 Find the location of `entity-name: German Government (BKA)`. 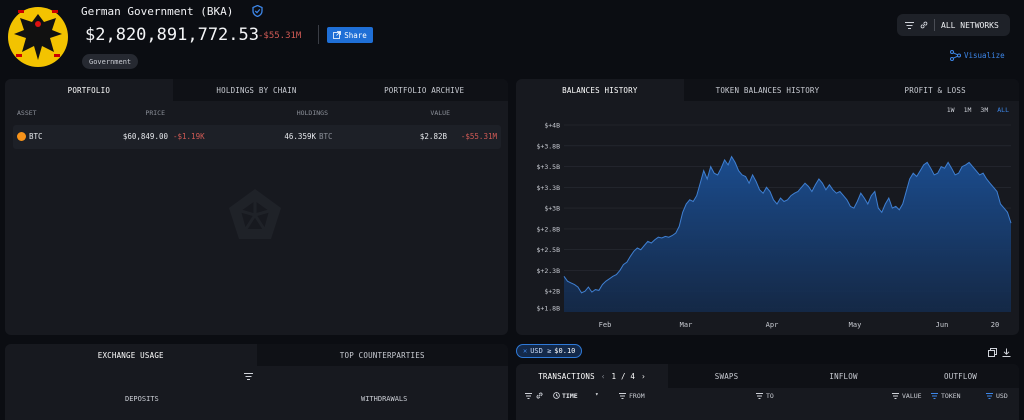

entity-name: German Government (BKA) is located at coordinates (157, 11).